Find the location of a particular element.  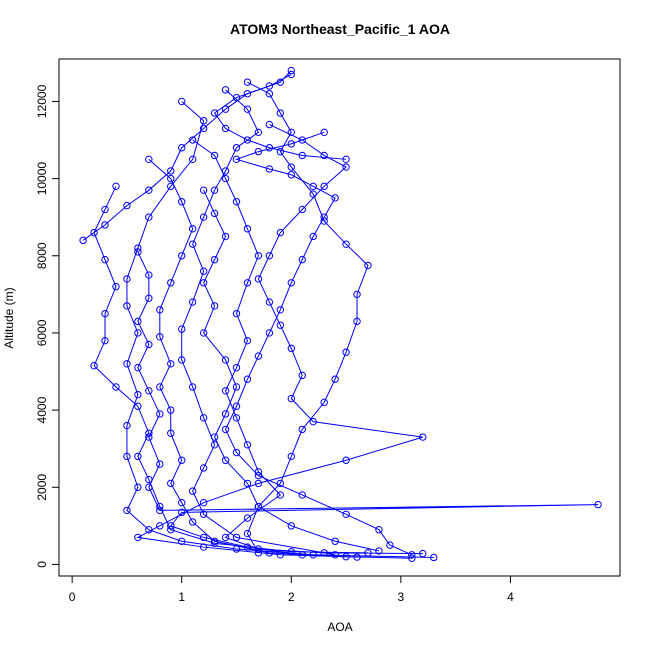

x-tick-label: 4 is located at coordinates (510, 597).